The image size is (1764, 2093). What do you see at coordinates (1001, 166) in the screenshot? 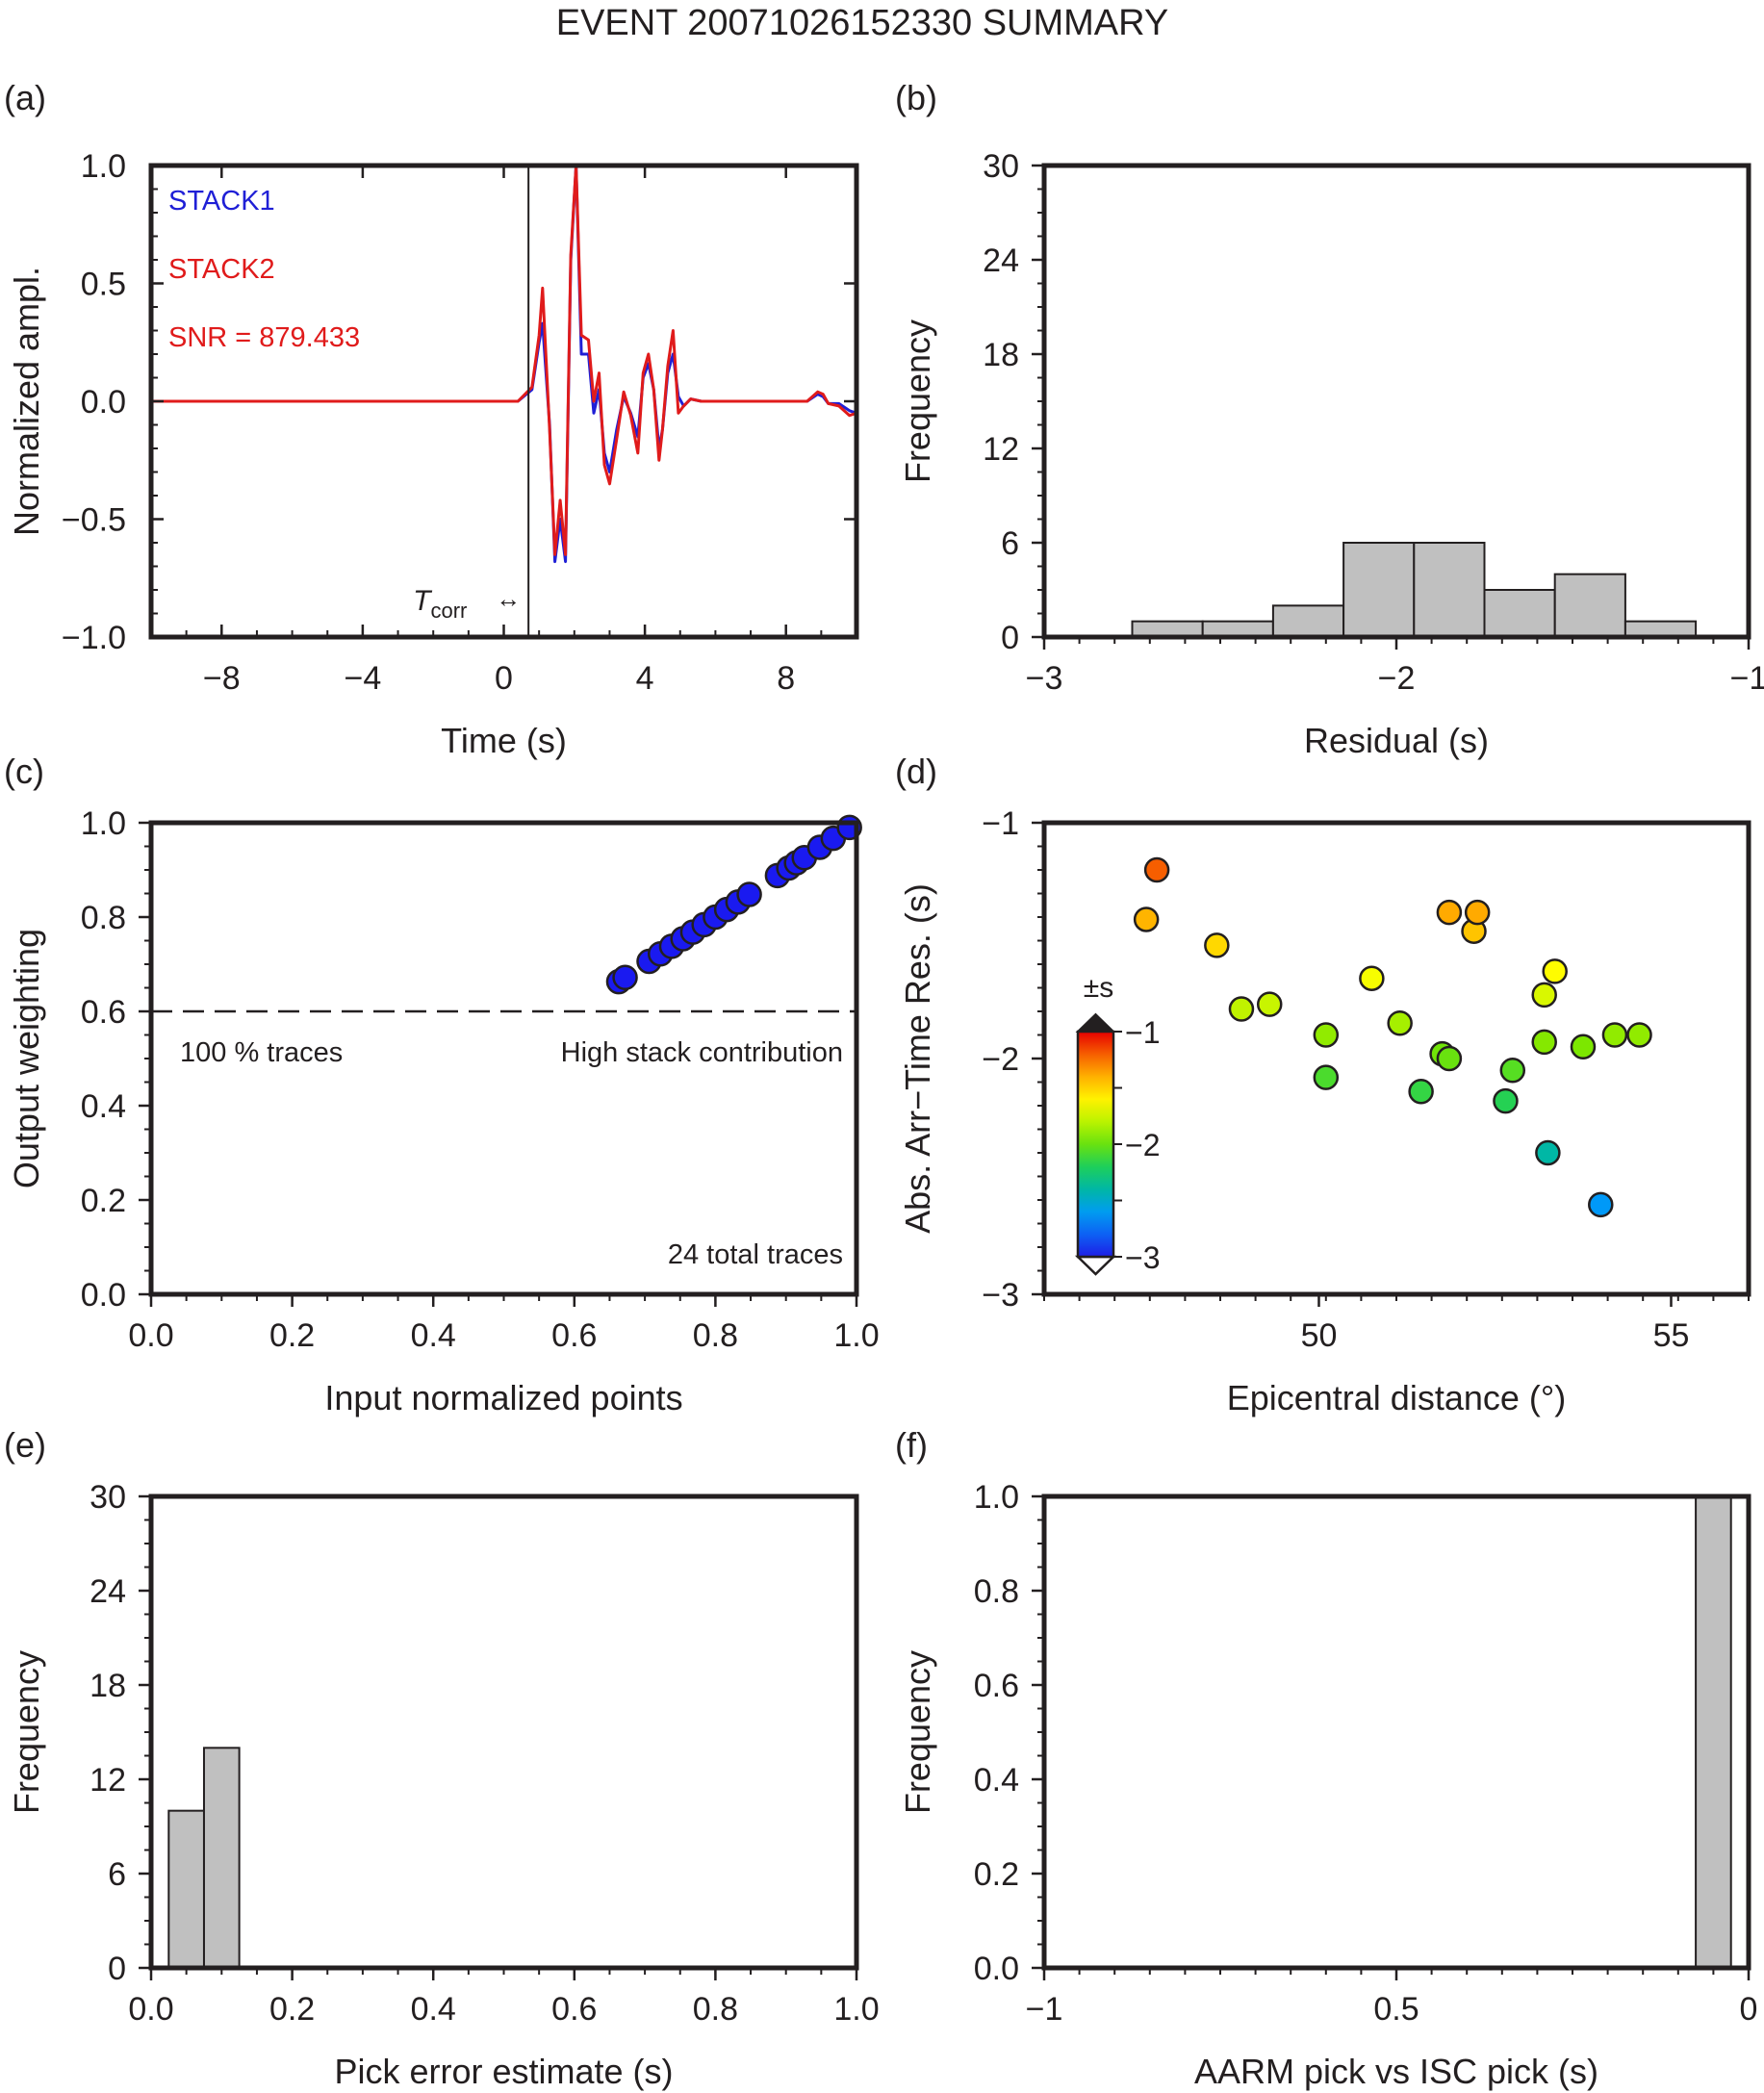
I see `y-tick-label: 30` at bounding box center [1001, 166].